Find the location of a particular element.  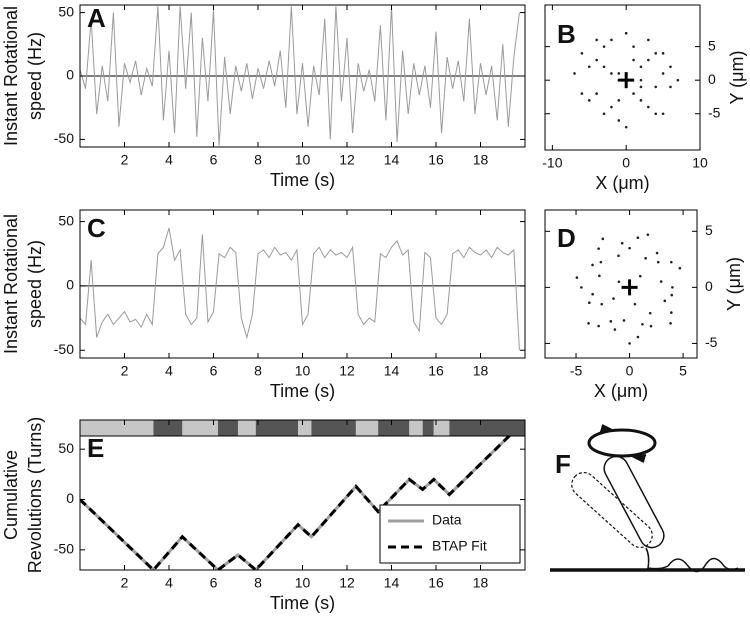

y-axis-label: Instant Rotational is located at coordinates (11, 284).